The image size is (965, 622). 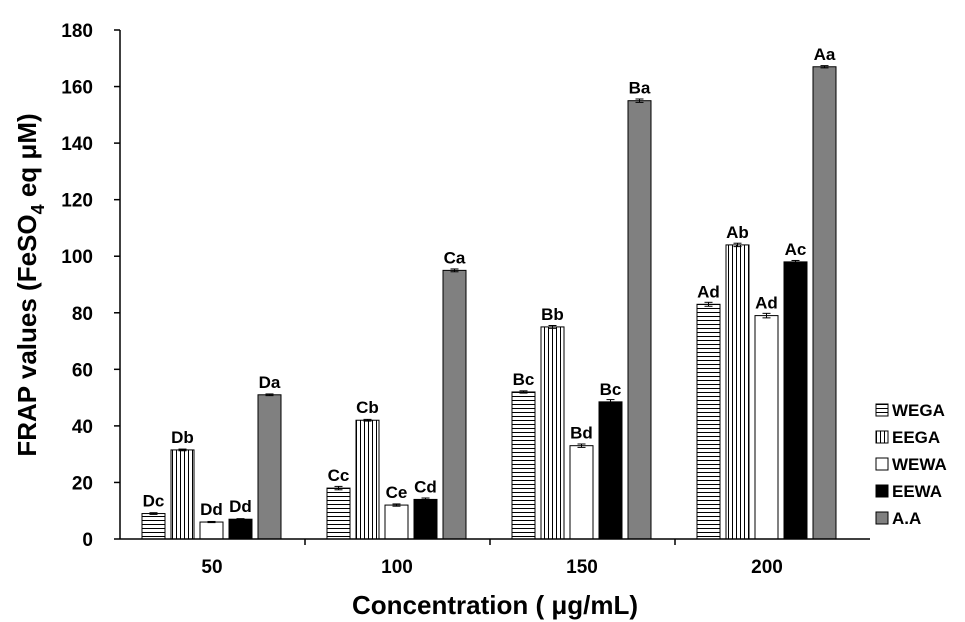 What do you see at coordinates (918, 410) in the screenshot?
I see `legend-label: WEGA` at bounding box center [918, 410].